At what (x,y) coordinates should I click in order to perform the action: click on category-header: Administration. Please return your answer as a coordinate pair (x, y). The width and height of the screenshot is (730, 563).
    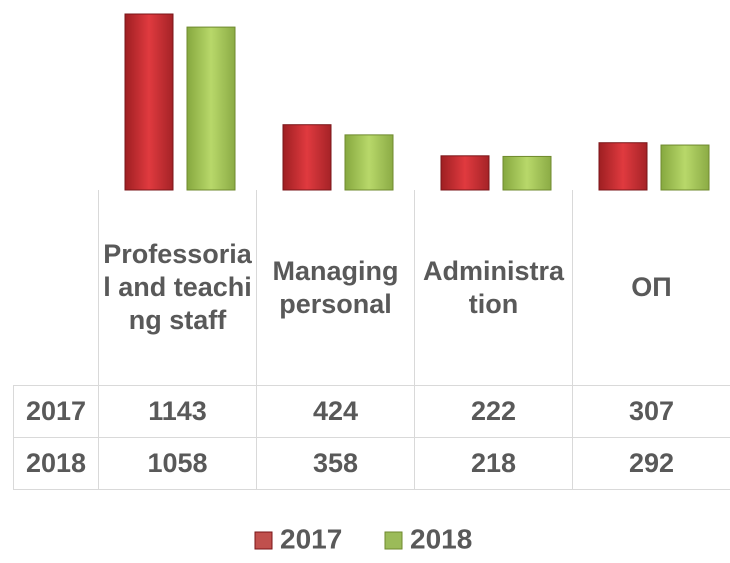
    Looking at the image, I should click on (493, 287).